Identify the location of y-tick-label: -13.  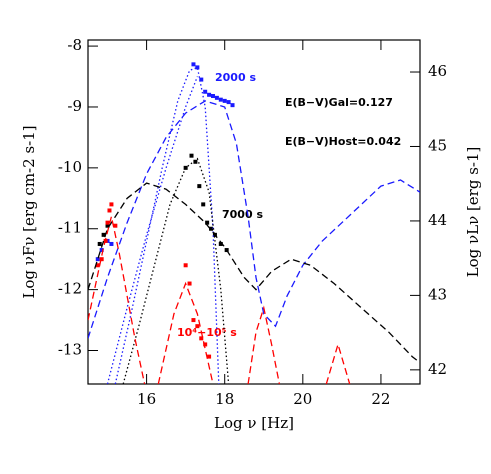
(70, 350).